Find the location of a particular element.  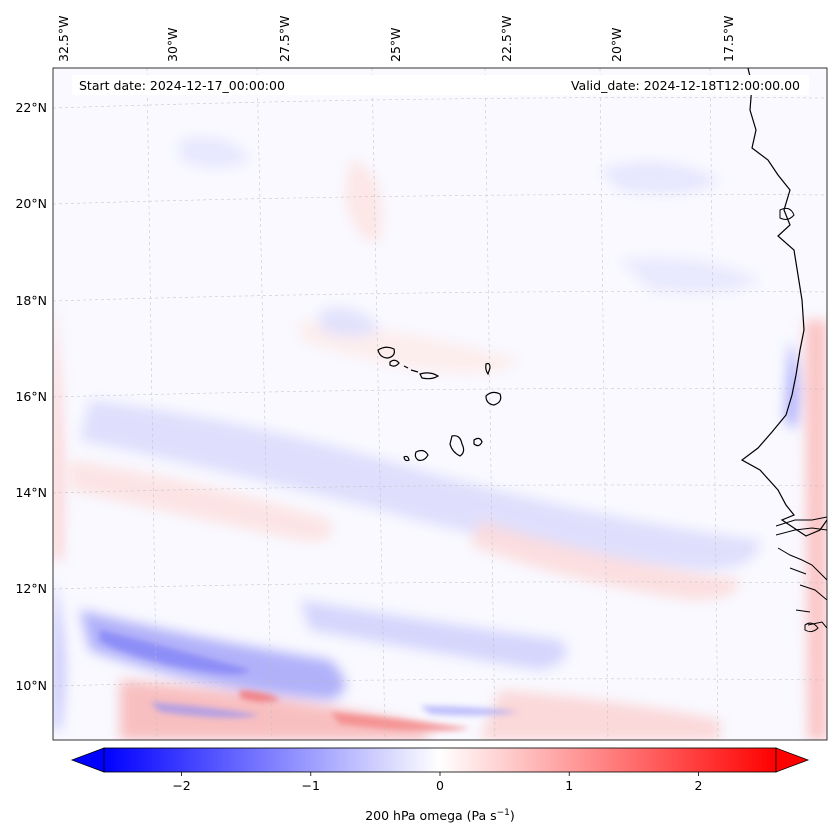

omega-contours-fine is located at coordinates (310, 681).